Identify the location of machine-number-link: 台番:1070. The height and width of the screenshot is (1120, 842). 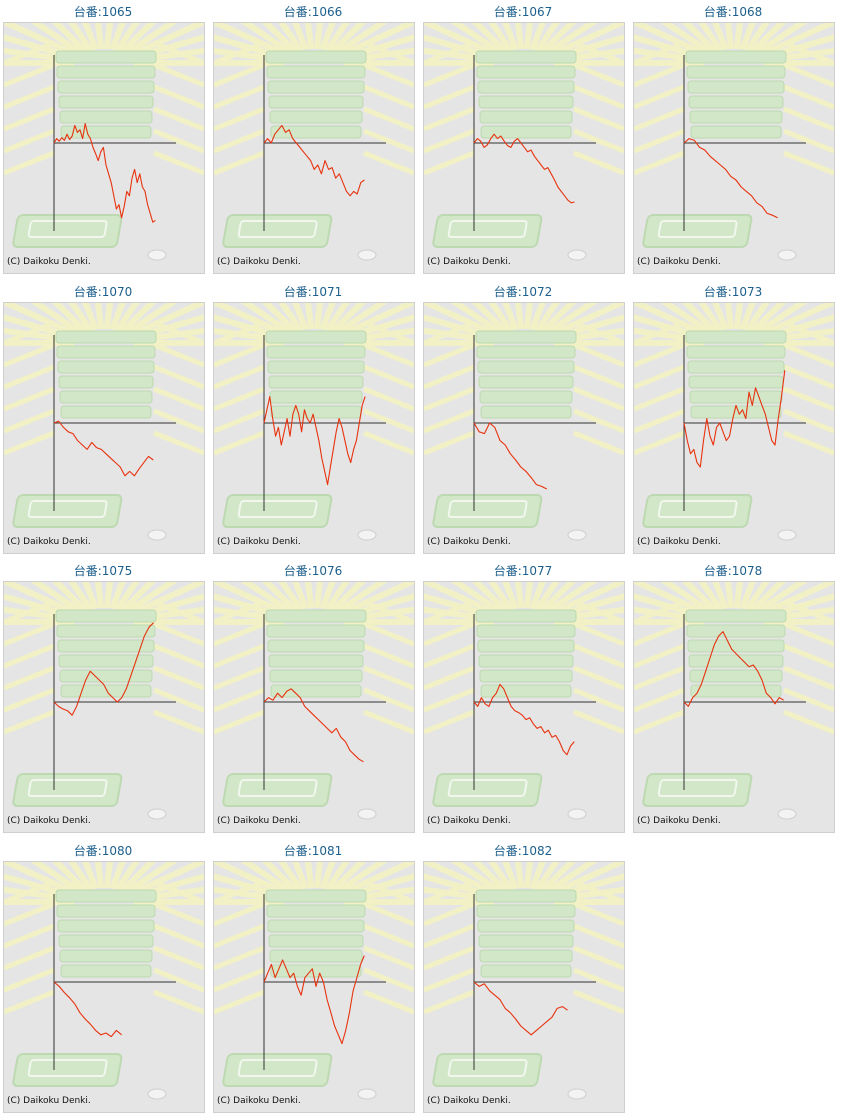
(103, 292).